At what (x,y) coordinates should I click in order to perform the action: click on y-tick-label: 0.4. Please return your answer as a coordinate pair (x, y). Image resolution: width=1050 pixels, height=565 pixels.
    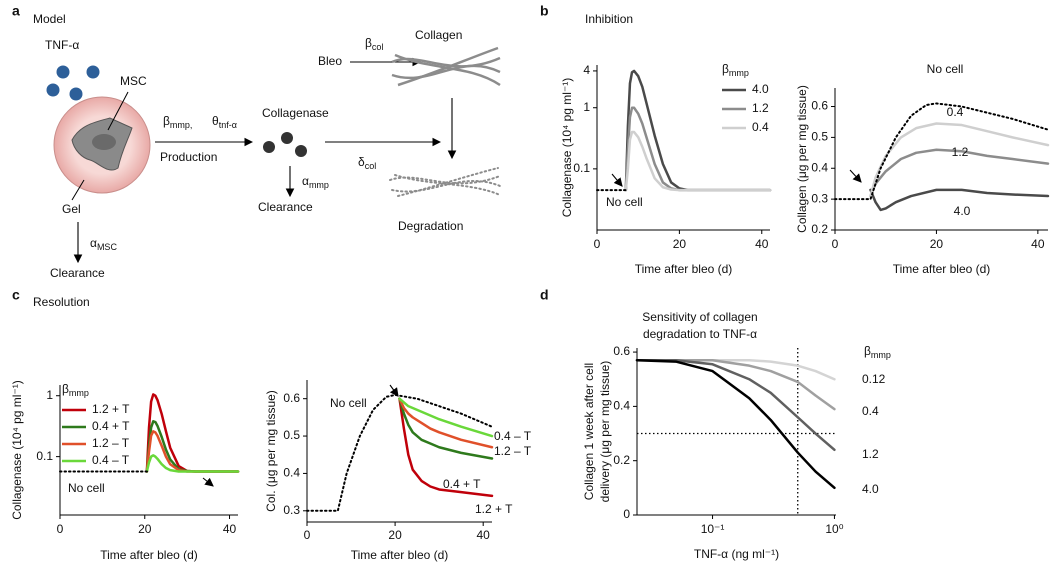
    Looking at the image, I should click on (291, 473).